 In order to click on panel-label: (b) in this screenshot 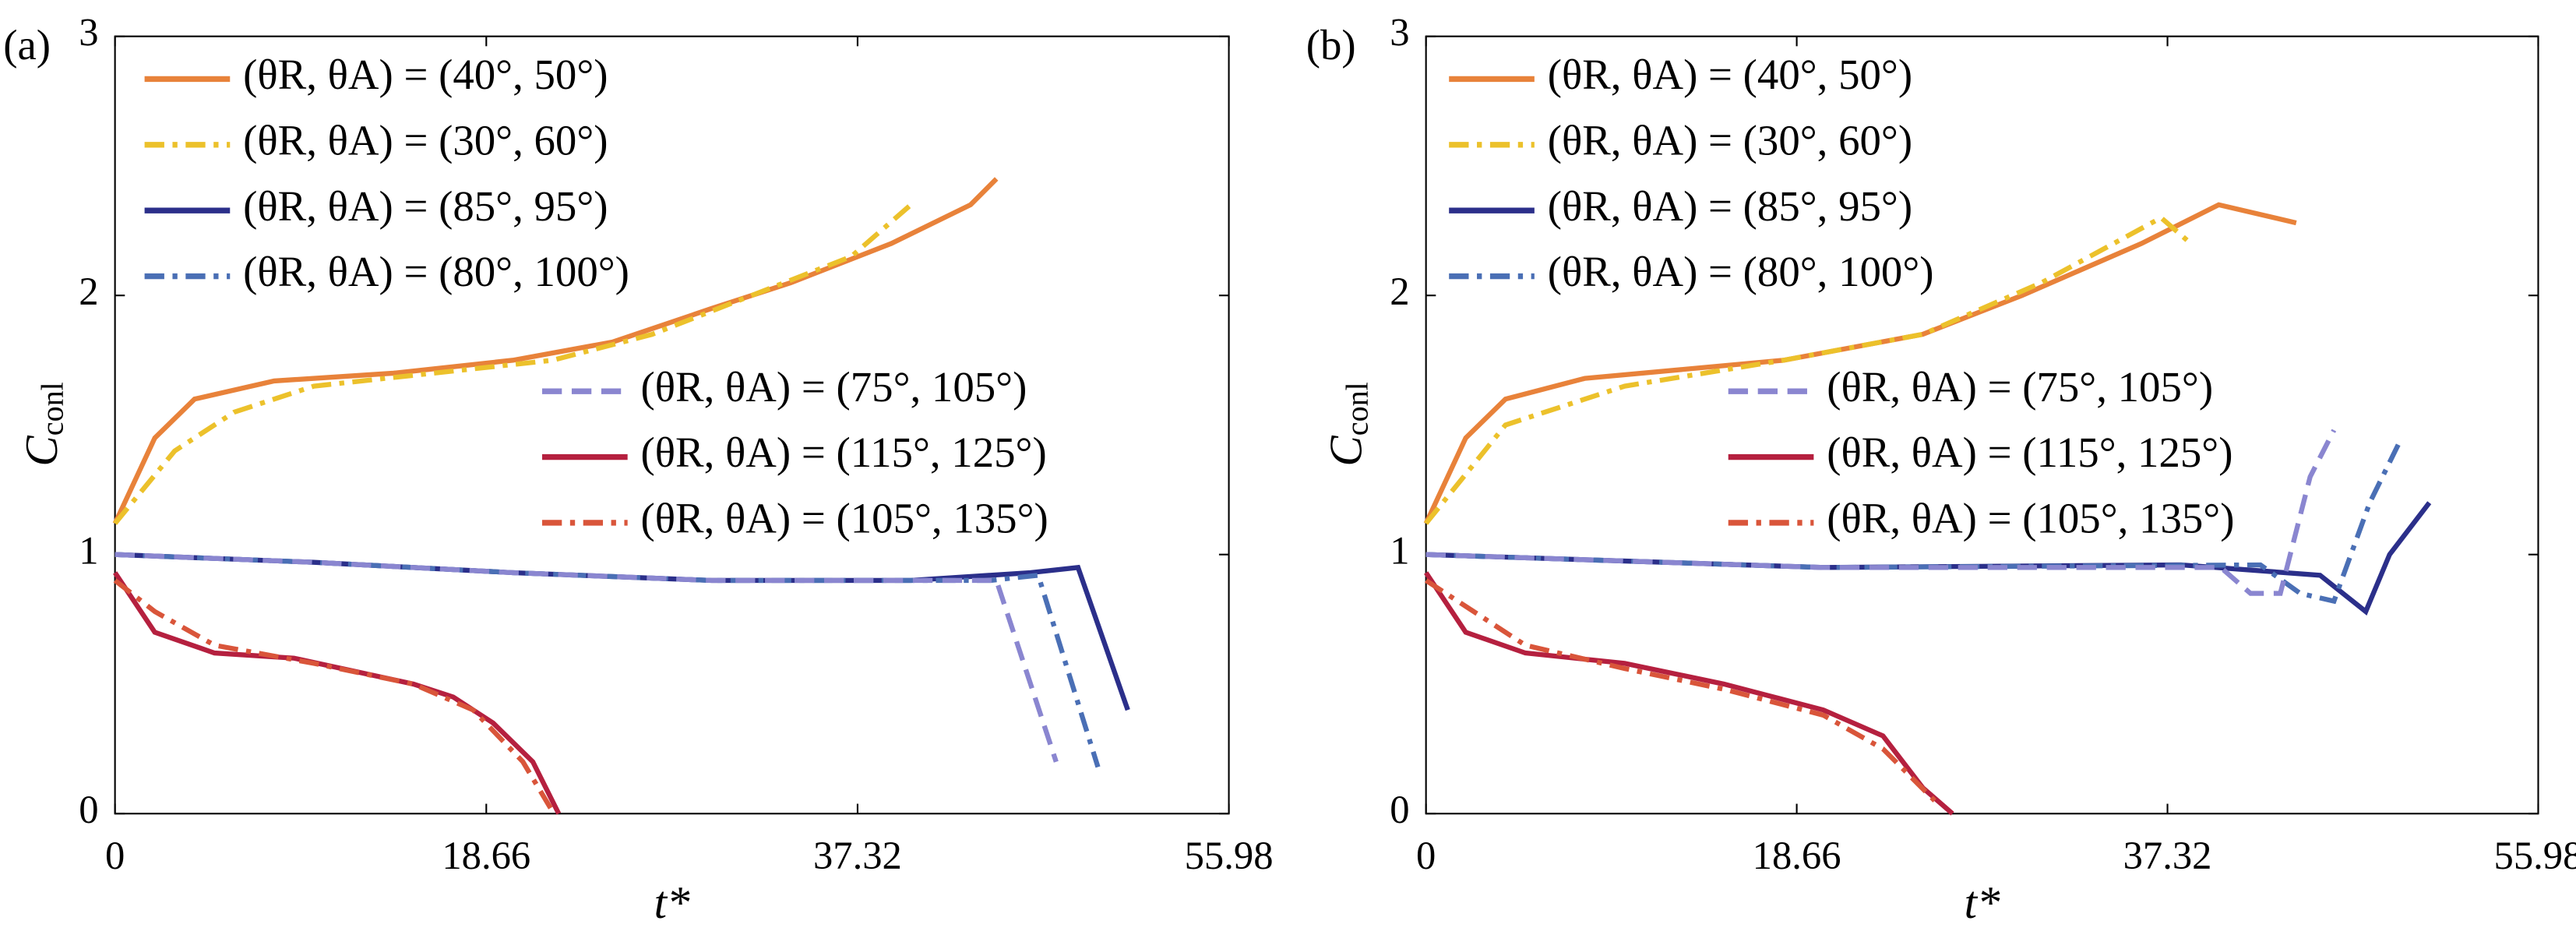, I will do `click(1331, 45)`.